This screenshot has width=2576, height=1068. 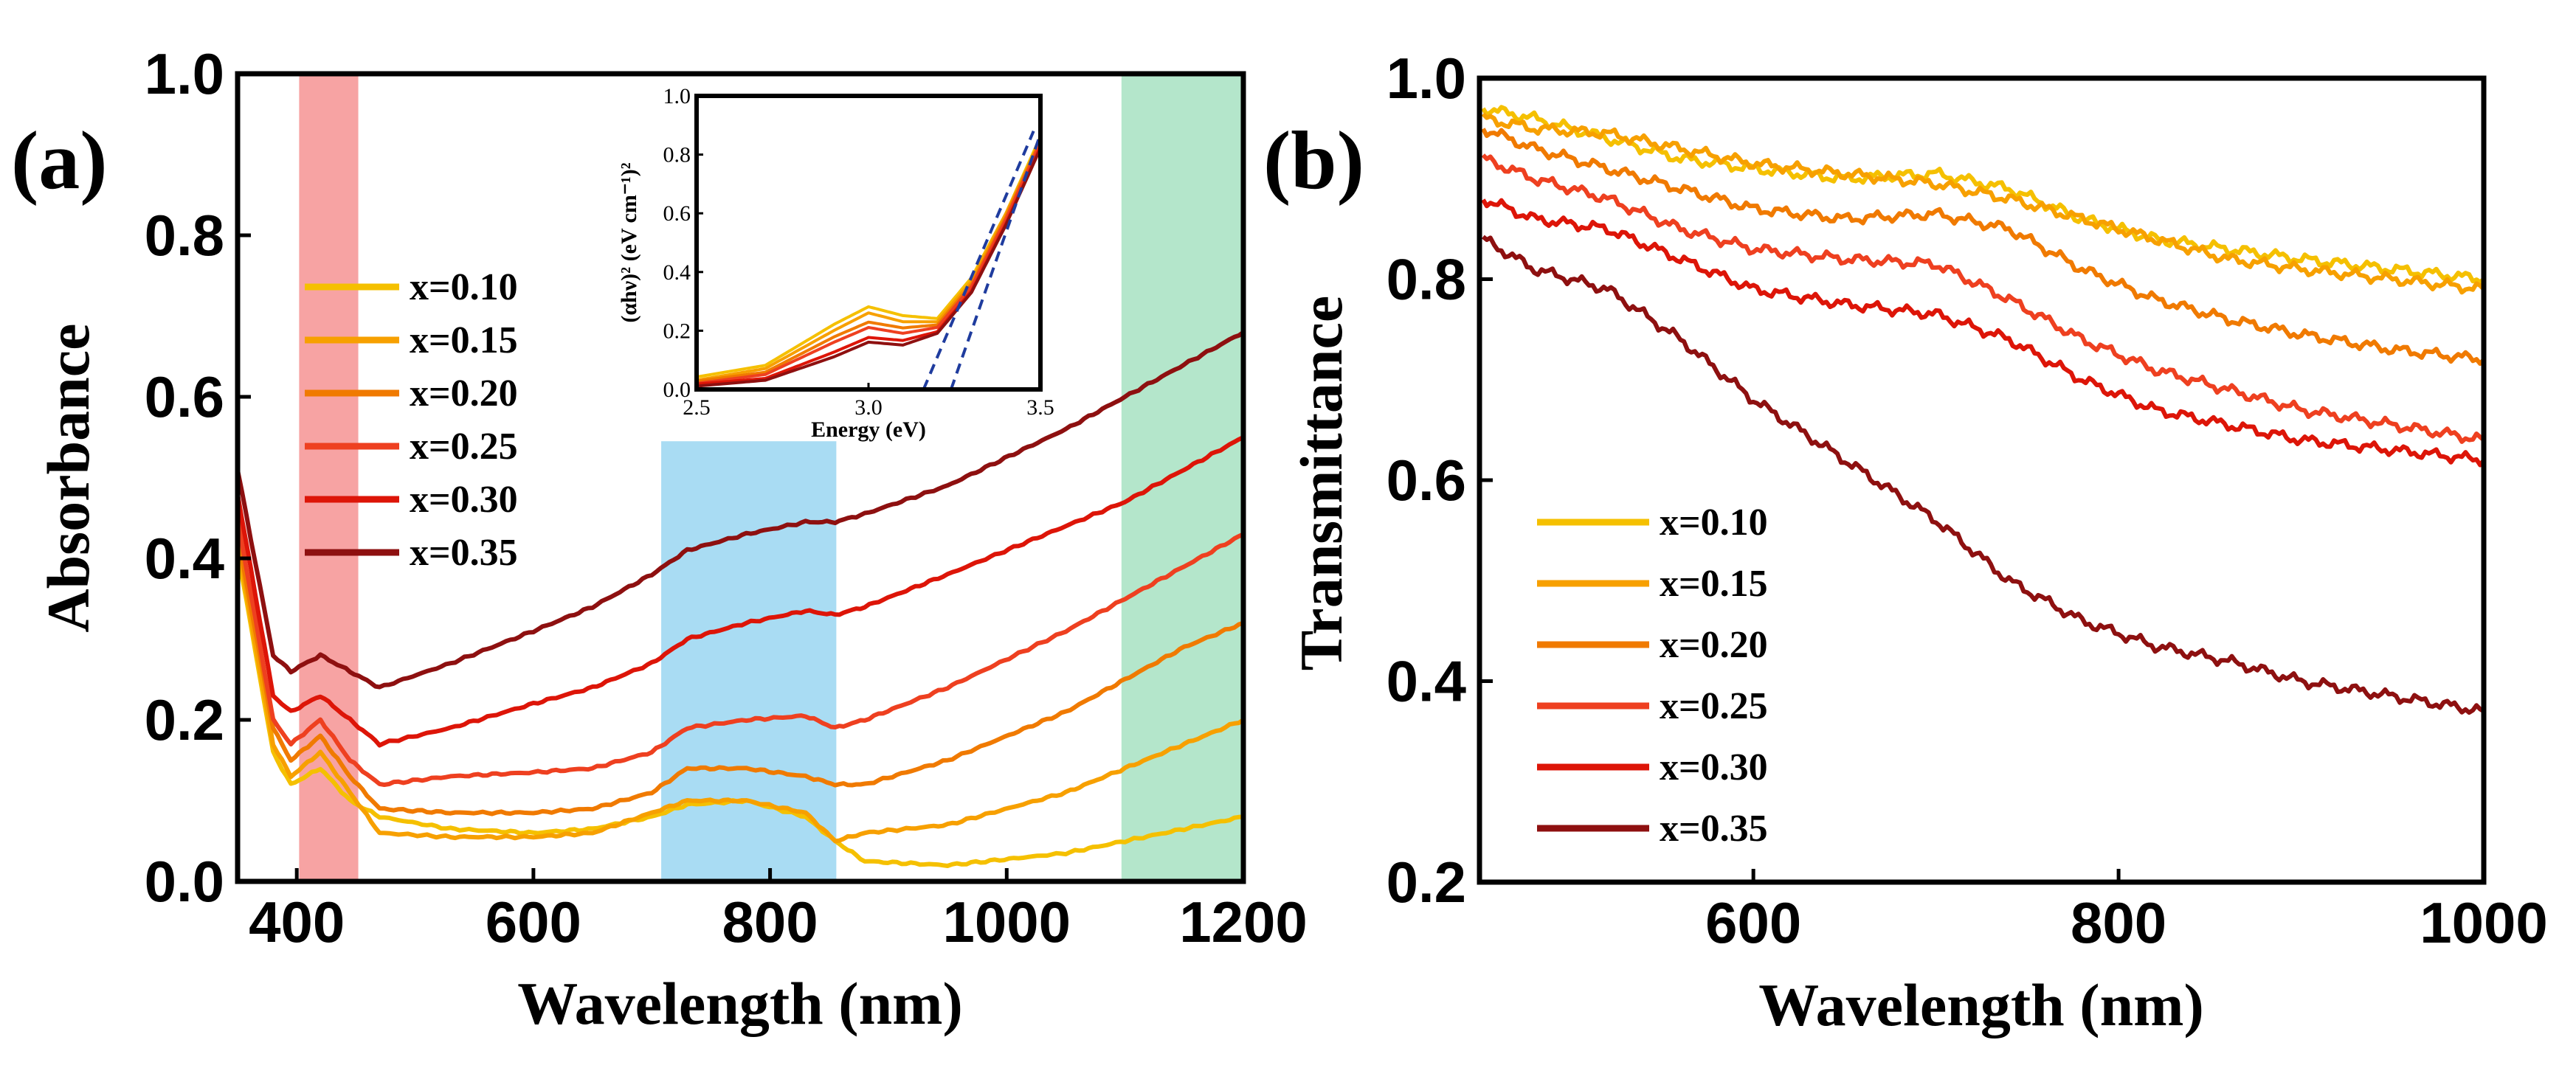 I want to click on inset-y-axis-title: (αhν)² (eV cm⁻¹)², so click(x=629, y=242).